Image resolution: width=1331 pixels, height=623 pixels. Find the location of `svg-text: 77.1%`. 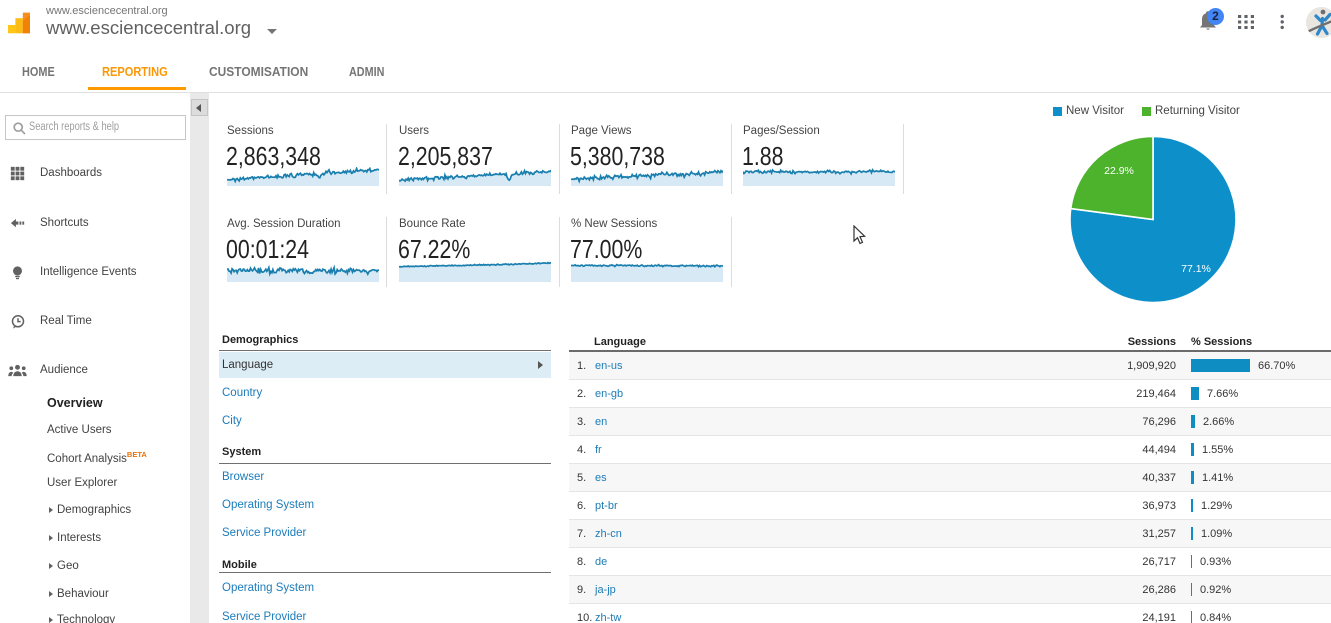

svg-text: 77.1% is located at coordinates (1196, 269).